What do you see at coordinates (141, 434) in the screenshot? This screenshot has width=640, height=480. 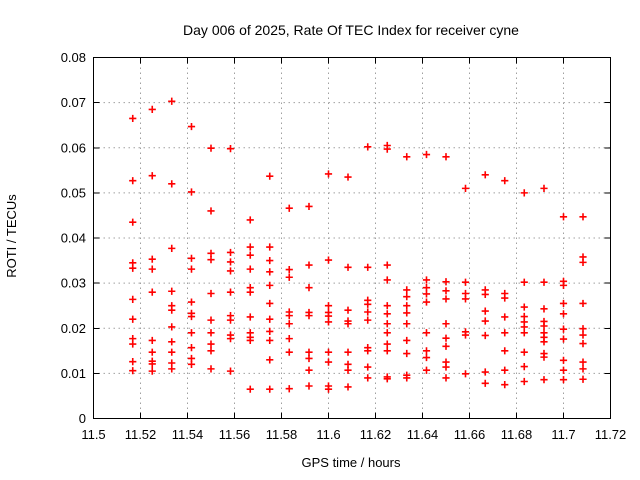 I see `x-tick-label: 11.52` at bounding box center [141, 434].